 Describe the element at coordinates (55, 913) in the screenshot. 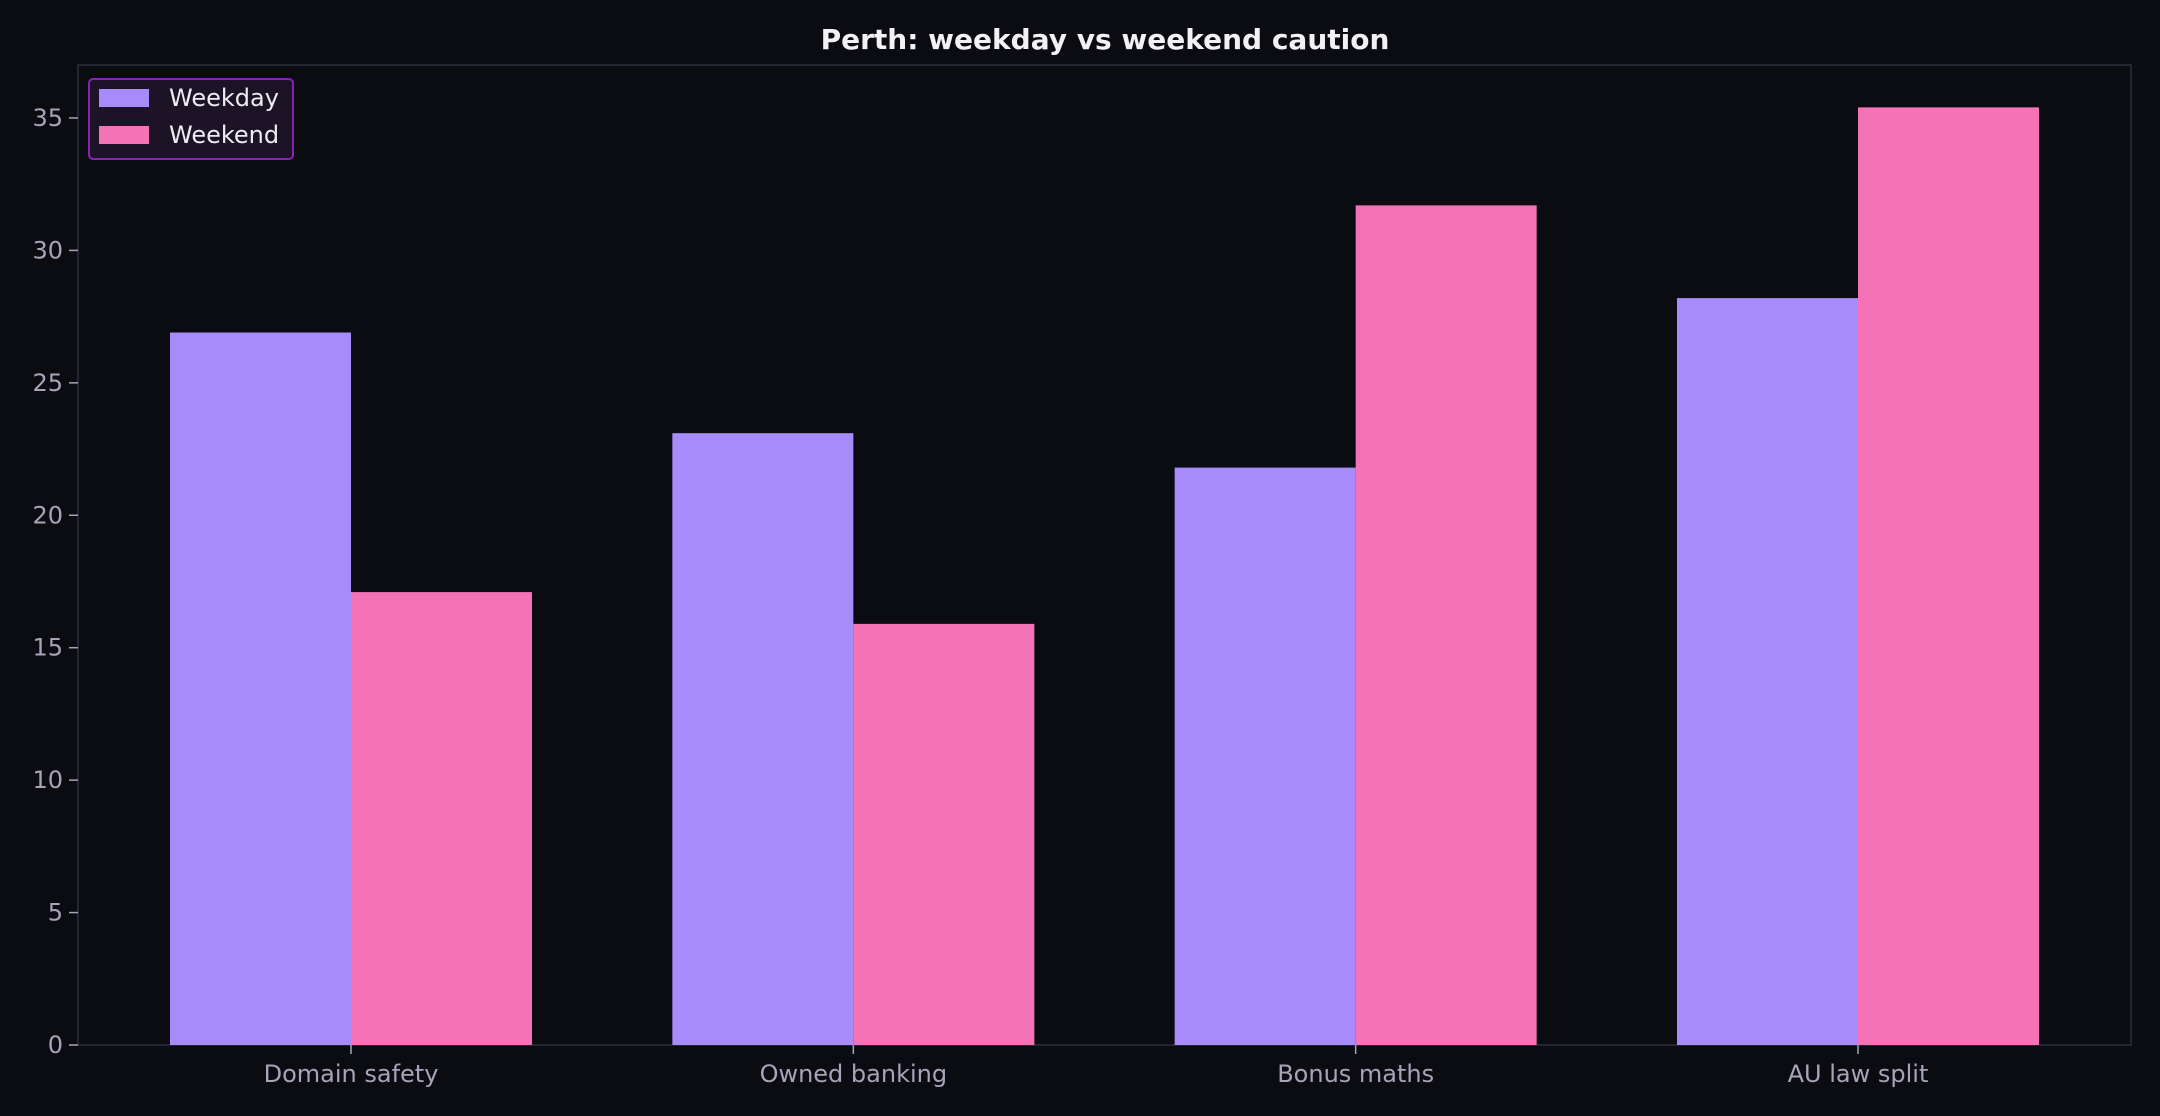

I see `y-tick-label: 5` at that location.